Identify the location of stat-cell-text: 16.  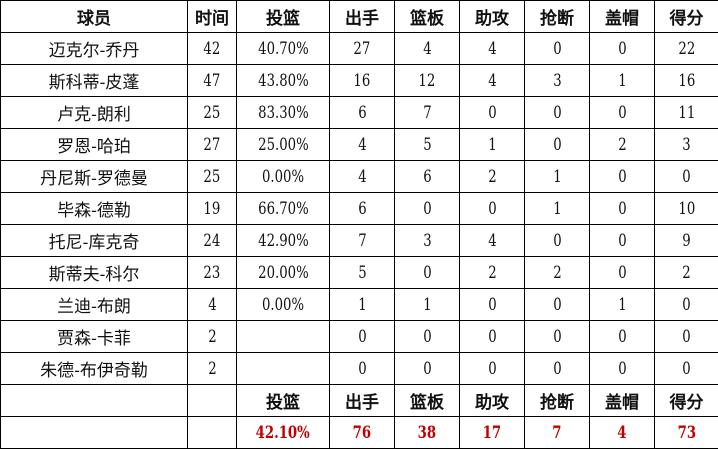
(686, 80).